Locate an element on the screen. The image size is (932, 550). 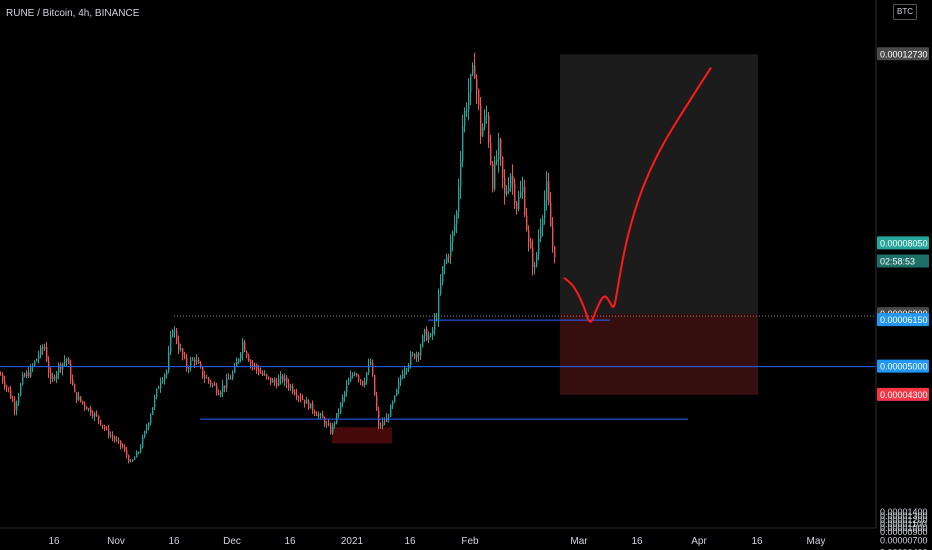
projection-curve is located at coordinates (637, 195).